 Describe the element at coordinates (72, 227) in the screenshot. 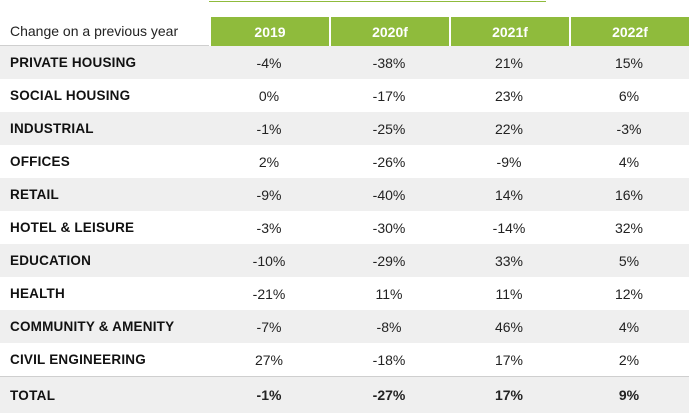

I see `row-label: HOTEL & LEISURE` at that location.